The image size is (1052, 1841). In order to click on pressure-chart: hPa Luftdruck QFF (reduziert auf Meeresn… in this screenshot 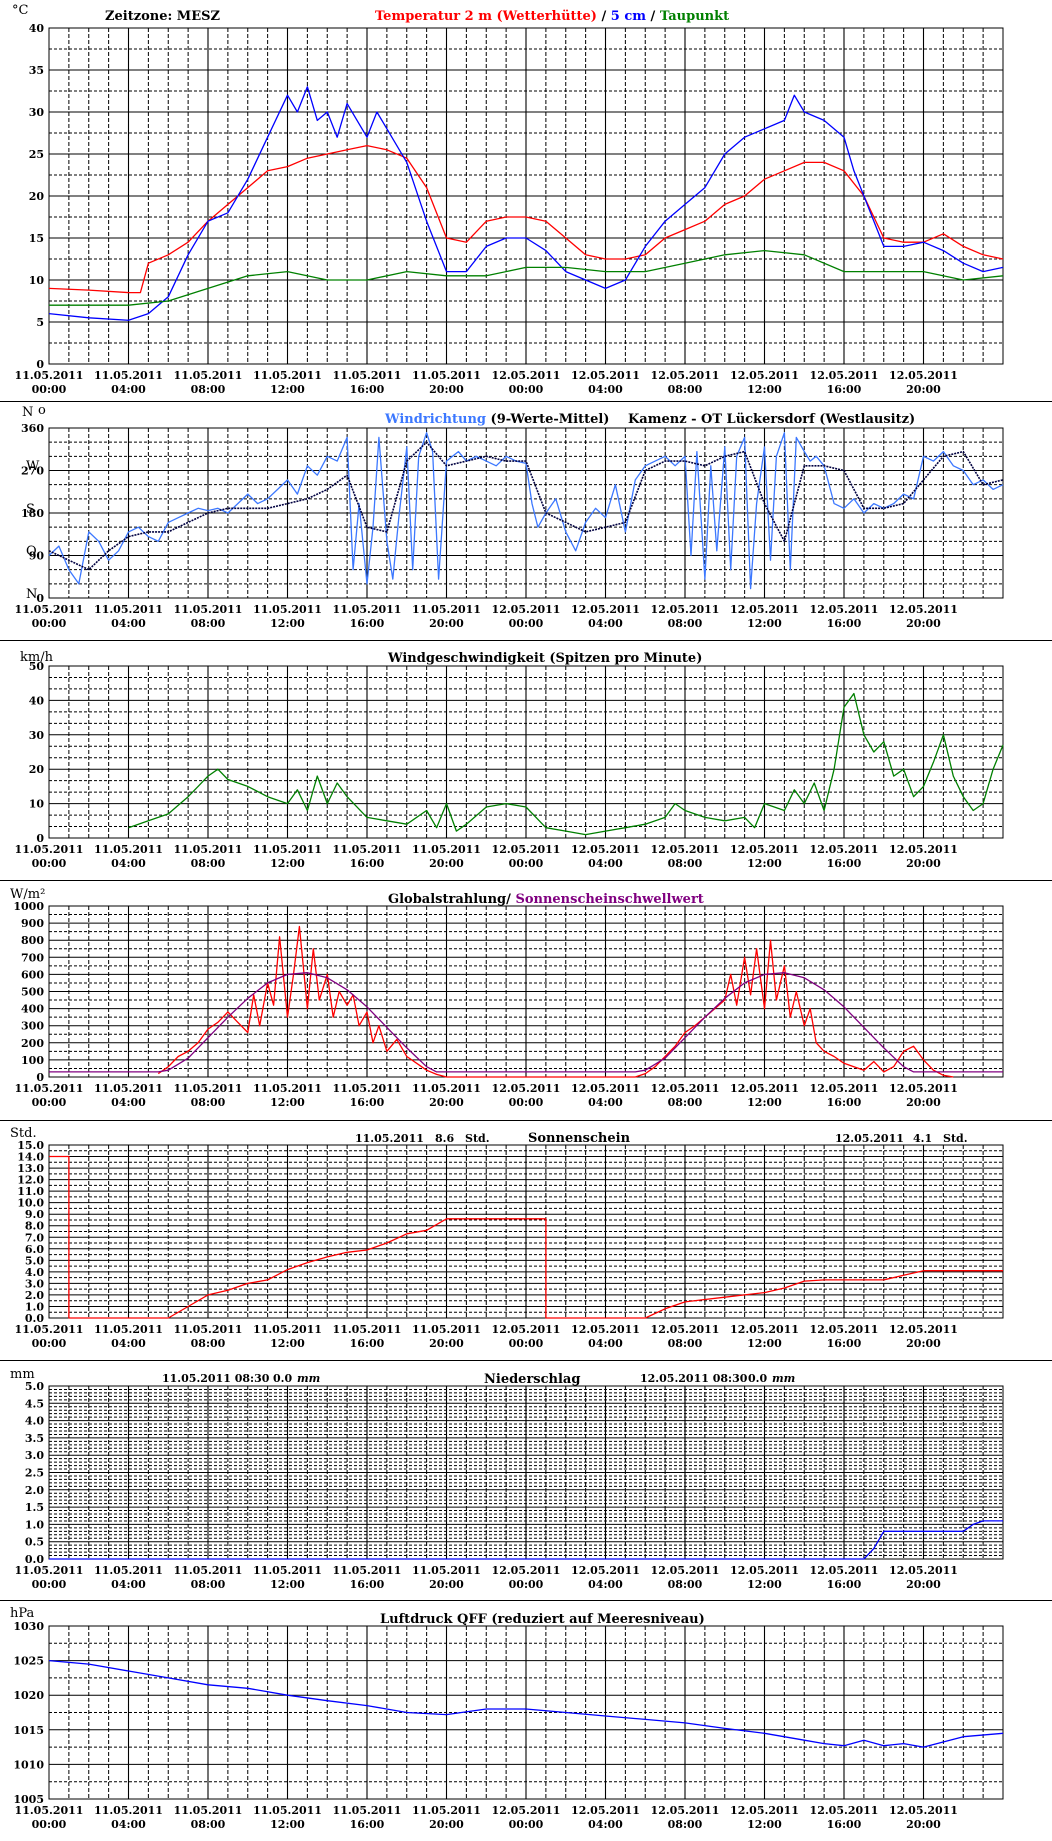, I will do `click(507, 1718)`.